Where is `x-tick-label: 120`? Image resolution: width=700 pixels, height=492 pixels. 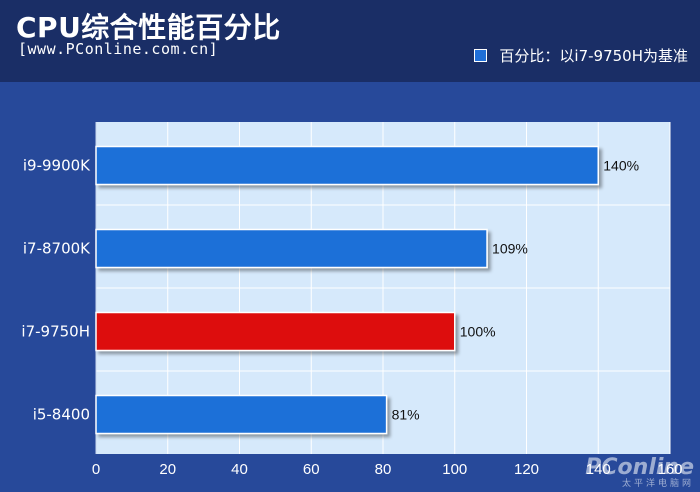
x-tick-label: 120 is located at coordinates (526, 469).